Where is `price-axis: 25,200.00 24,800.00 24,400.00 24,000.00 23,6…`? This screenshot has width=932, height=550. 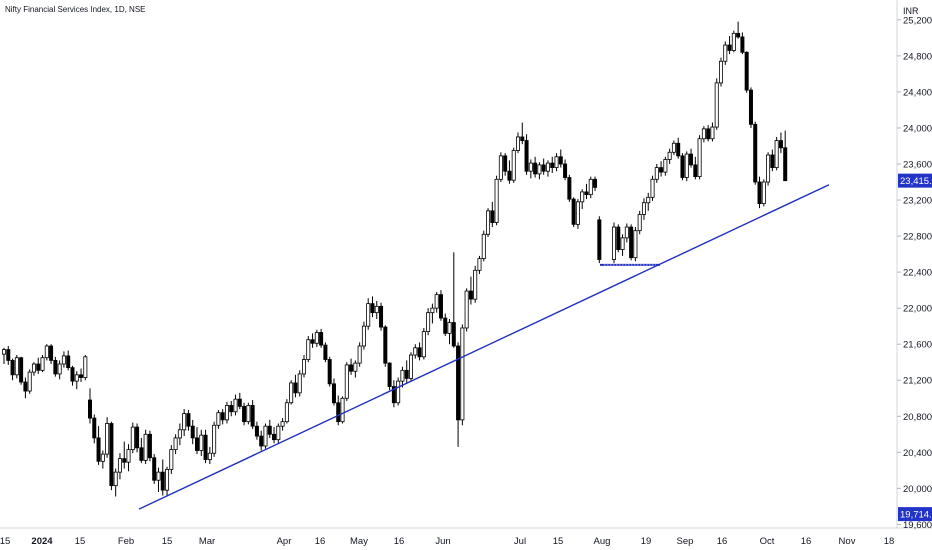
price-axis: 25,200.00 24,800.00 24,400.00 24,000.00 23,6… is located at coordinates (914, 273).